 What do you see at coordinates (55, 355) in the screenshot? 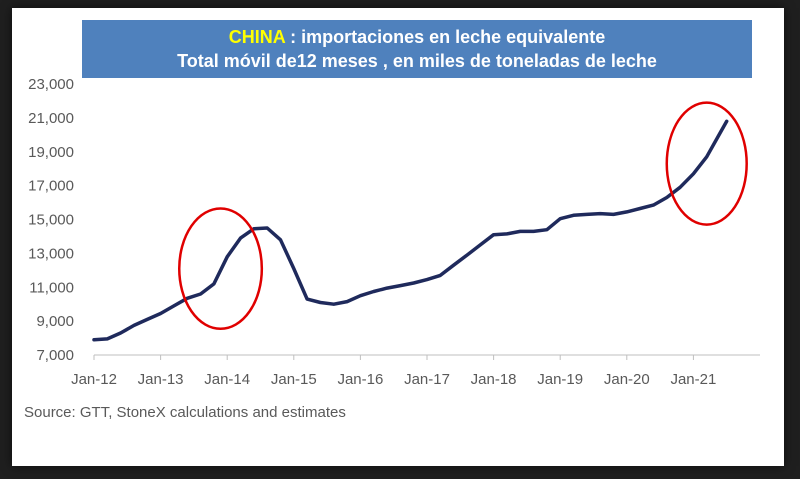
I see `y-tick-label: 7,000` at bounding box center [55, 355].